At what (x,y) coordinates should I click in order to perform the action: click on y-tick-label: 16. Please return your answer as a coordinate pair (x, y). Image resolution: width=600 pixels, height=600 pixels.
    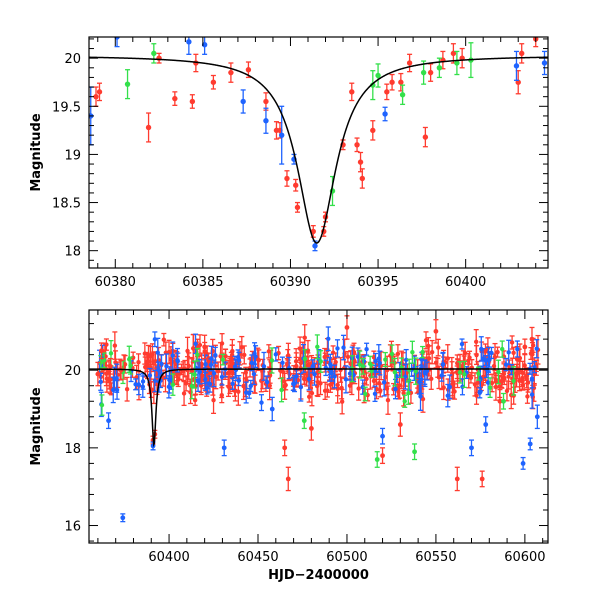
    Looking at the image, I should click on (72, 527).